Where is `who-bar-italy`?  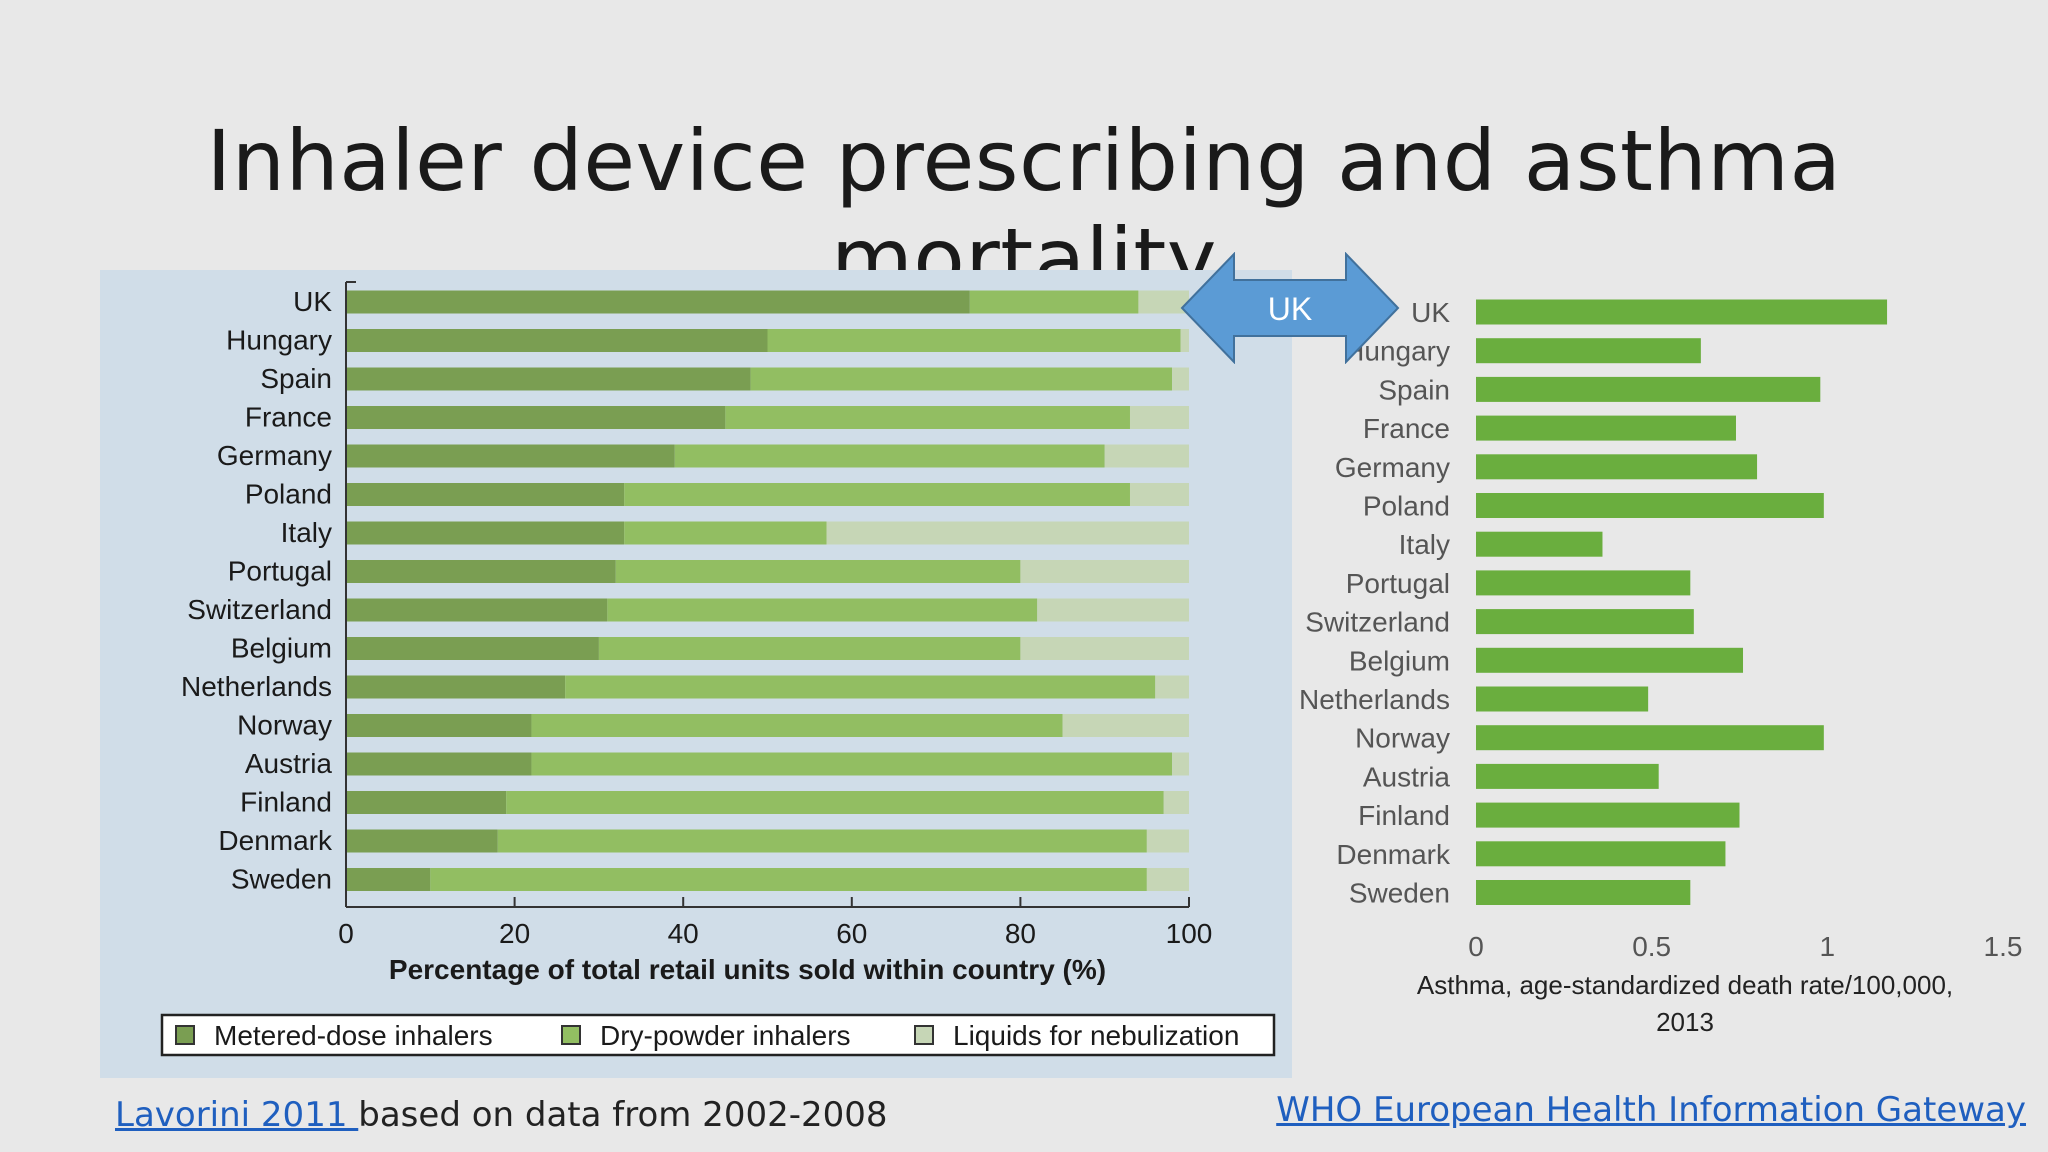
who-bar-italy is located at coordinates (1539, 544).